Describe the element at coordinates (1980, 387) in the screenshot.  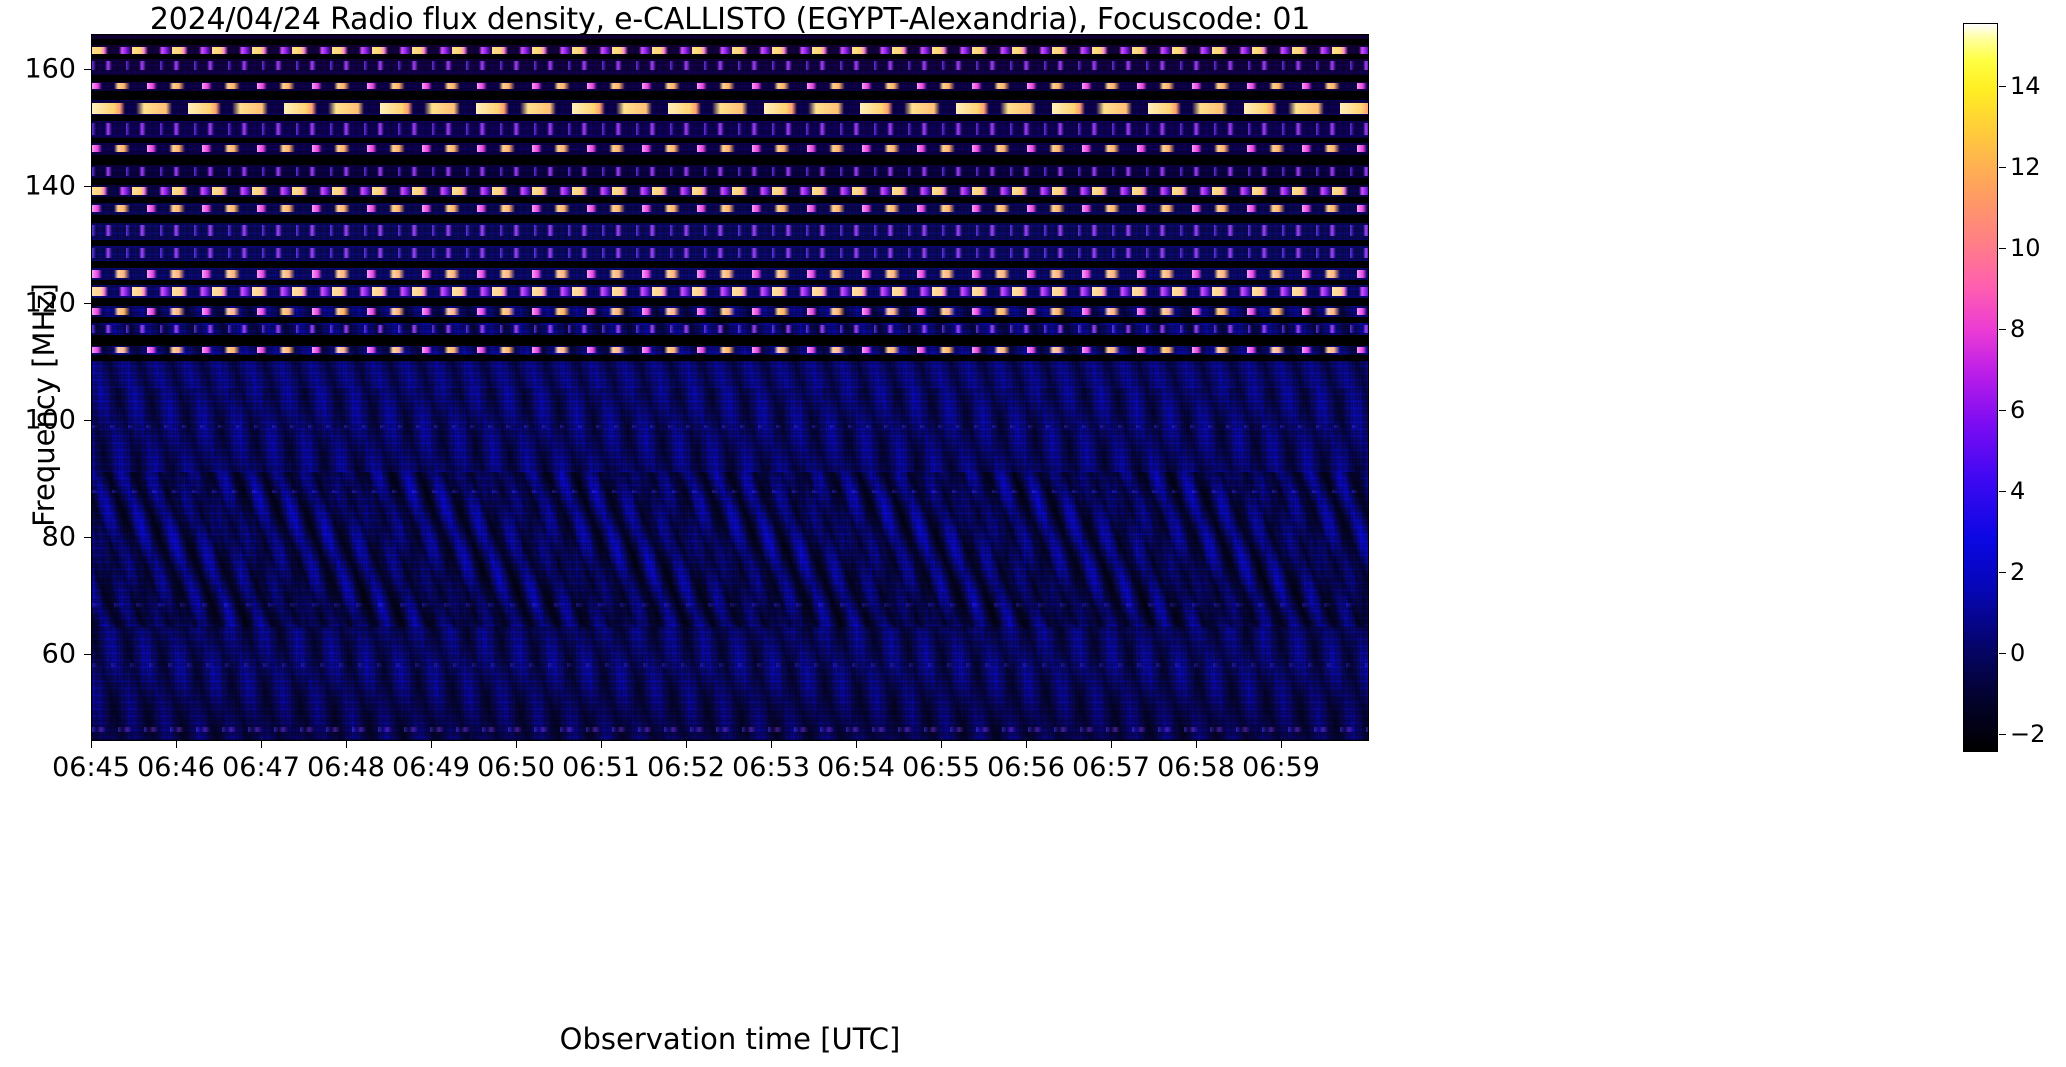
I see `colorbar` at that location.